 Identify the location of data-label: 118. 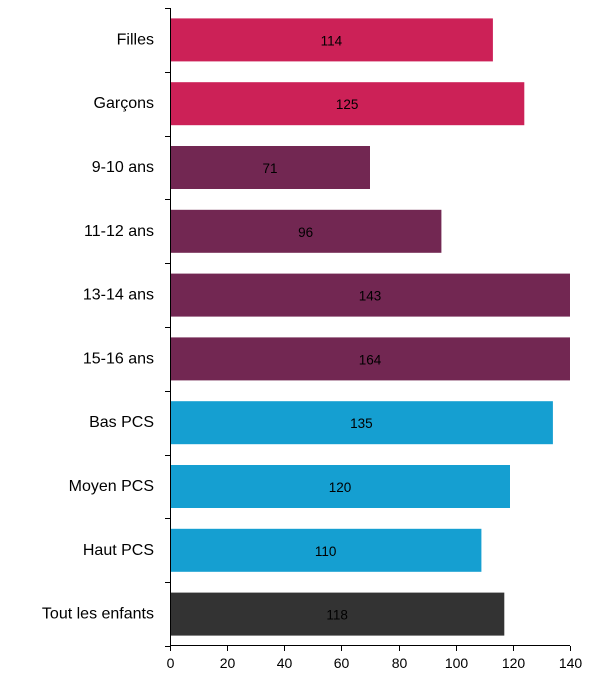
(337, 615).